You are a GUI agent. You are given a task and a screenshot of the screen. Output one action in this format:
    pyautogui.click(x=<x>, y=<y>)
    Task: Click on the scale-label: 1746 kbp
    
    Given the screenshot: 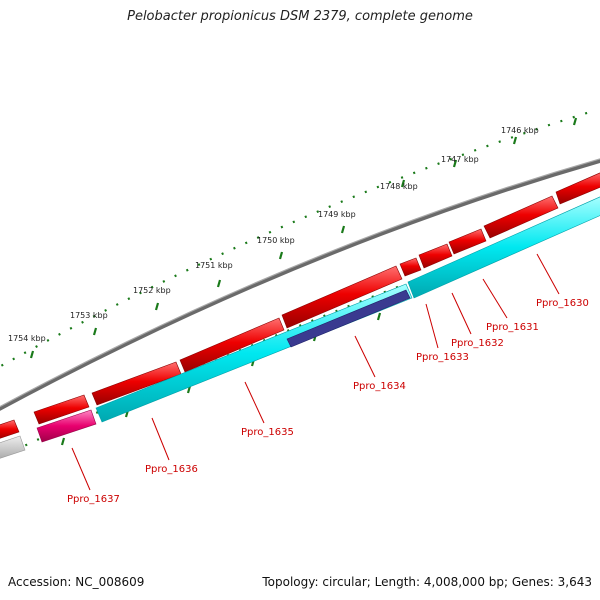 What is the action you would take?
    pyautogui.click(x=520, y=130)
    